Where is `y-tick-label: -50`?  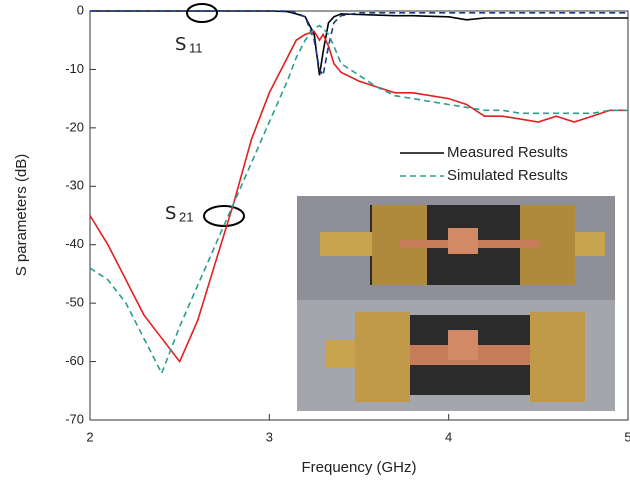 y-tick-label: -50 is located at coordinates (74, 302).